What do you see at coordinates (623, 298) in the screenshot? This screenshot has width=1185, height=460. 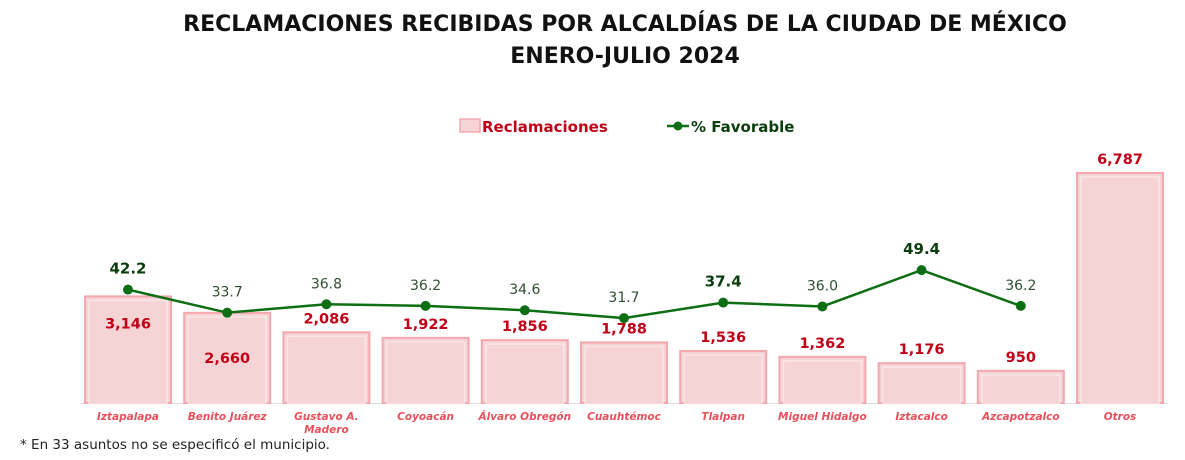 I see `favorable-value-label: 31.7` at bounding box center [623, 298].